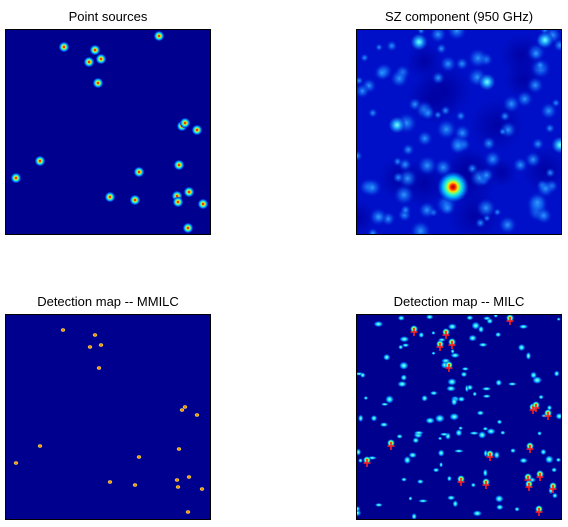 The height and width of the screenshot is (527, 568). What do you see at coordinates (459, 301) in the screenshot?
I see `panel-title: Detection map -- MILC` at bounding box center [459, 301].